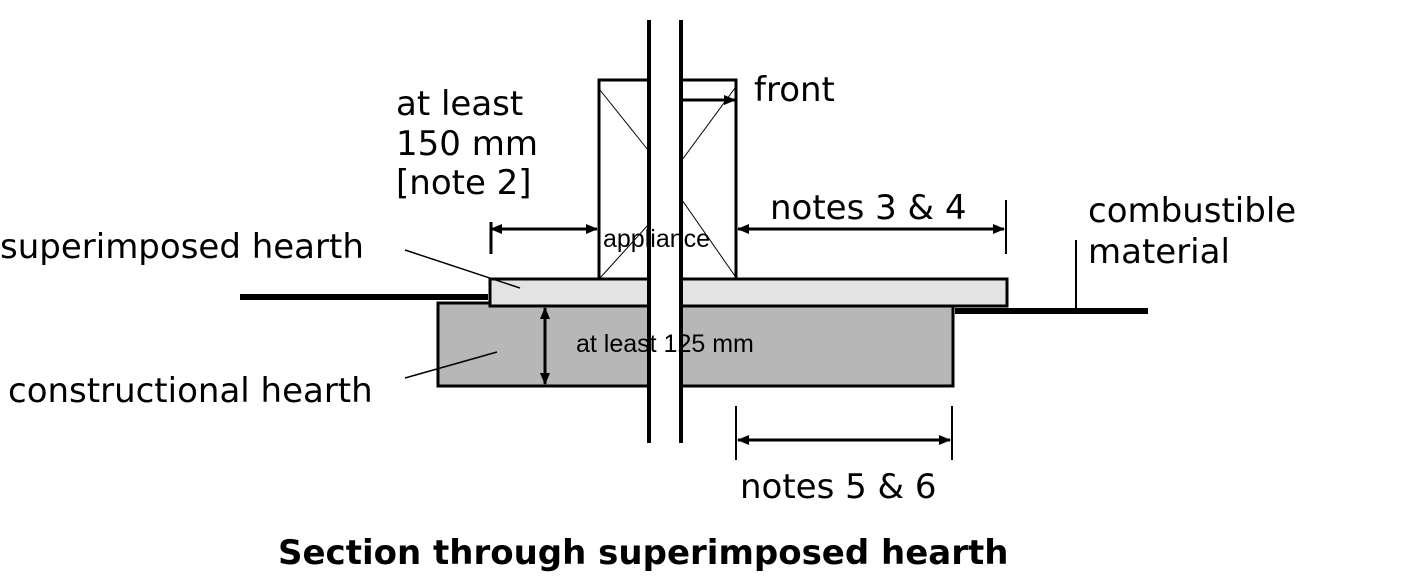 This screenshot has height=588, width=1404. What do you see at coordinates (868, 208) in the screenshot?
I see `notes-3-4-label: notes 3 & 4` at bounding box center [868, 208].